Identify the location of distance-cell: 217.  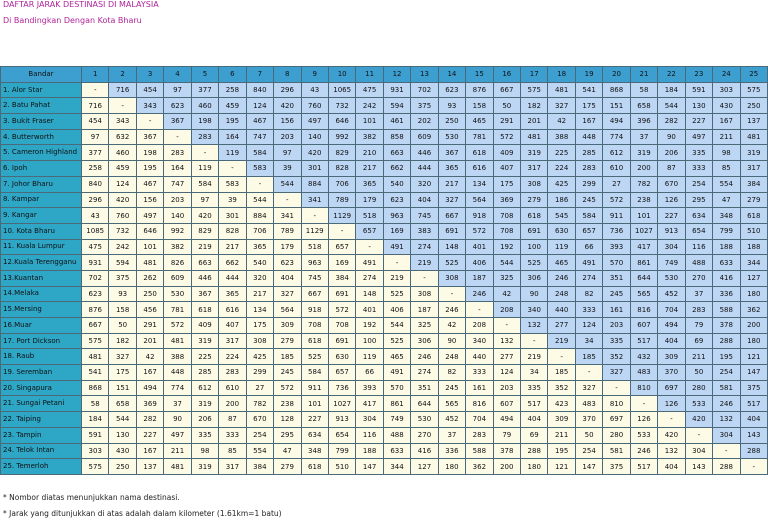
(232, 247).